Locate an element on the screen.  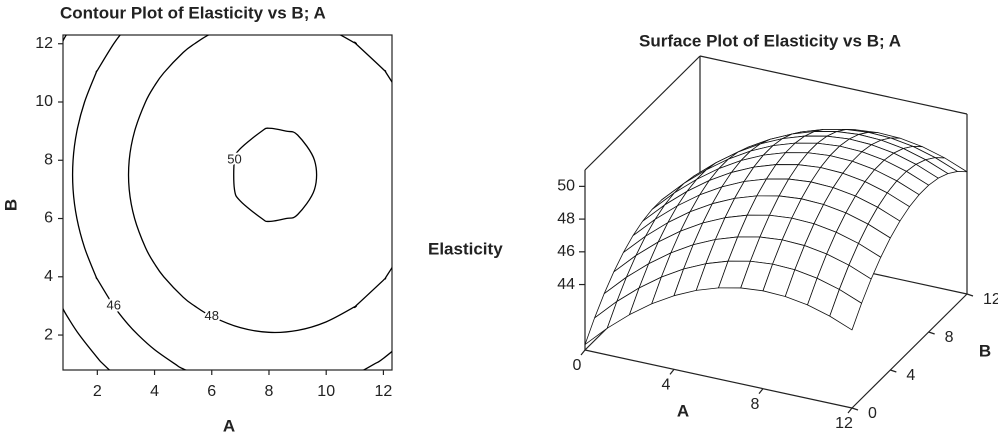
y-axis-label: B is located at coordinates (10, 205).